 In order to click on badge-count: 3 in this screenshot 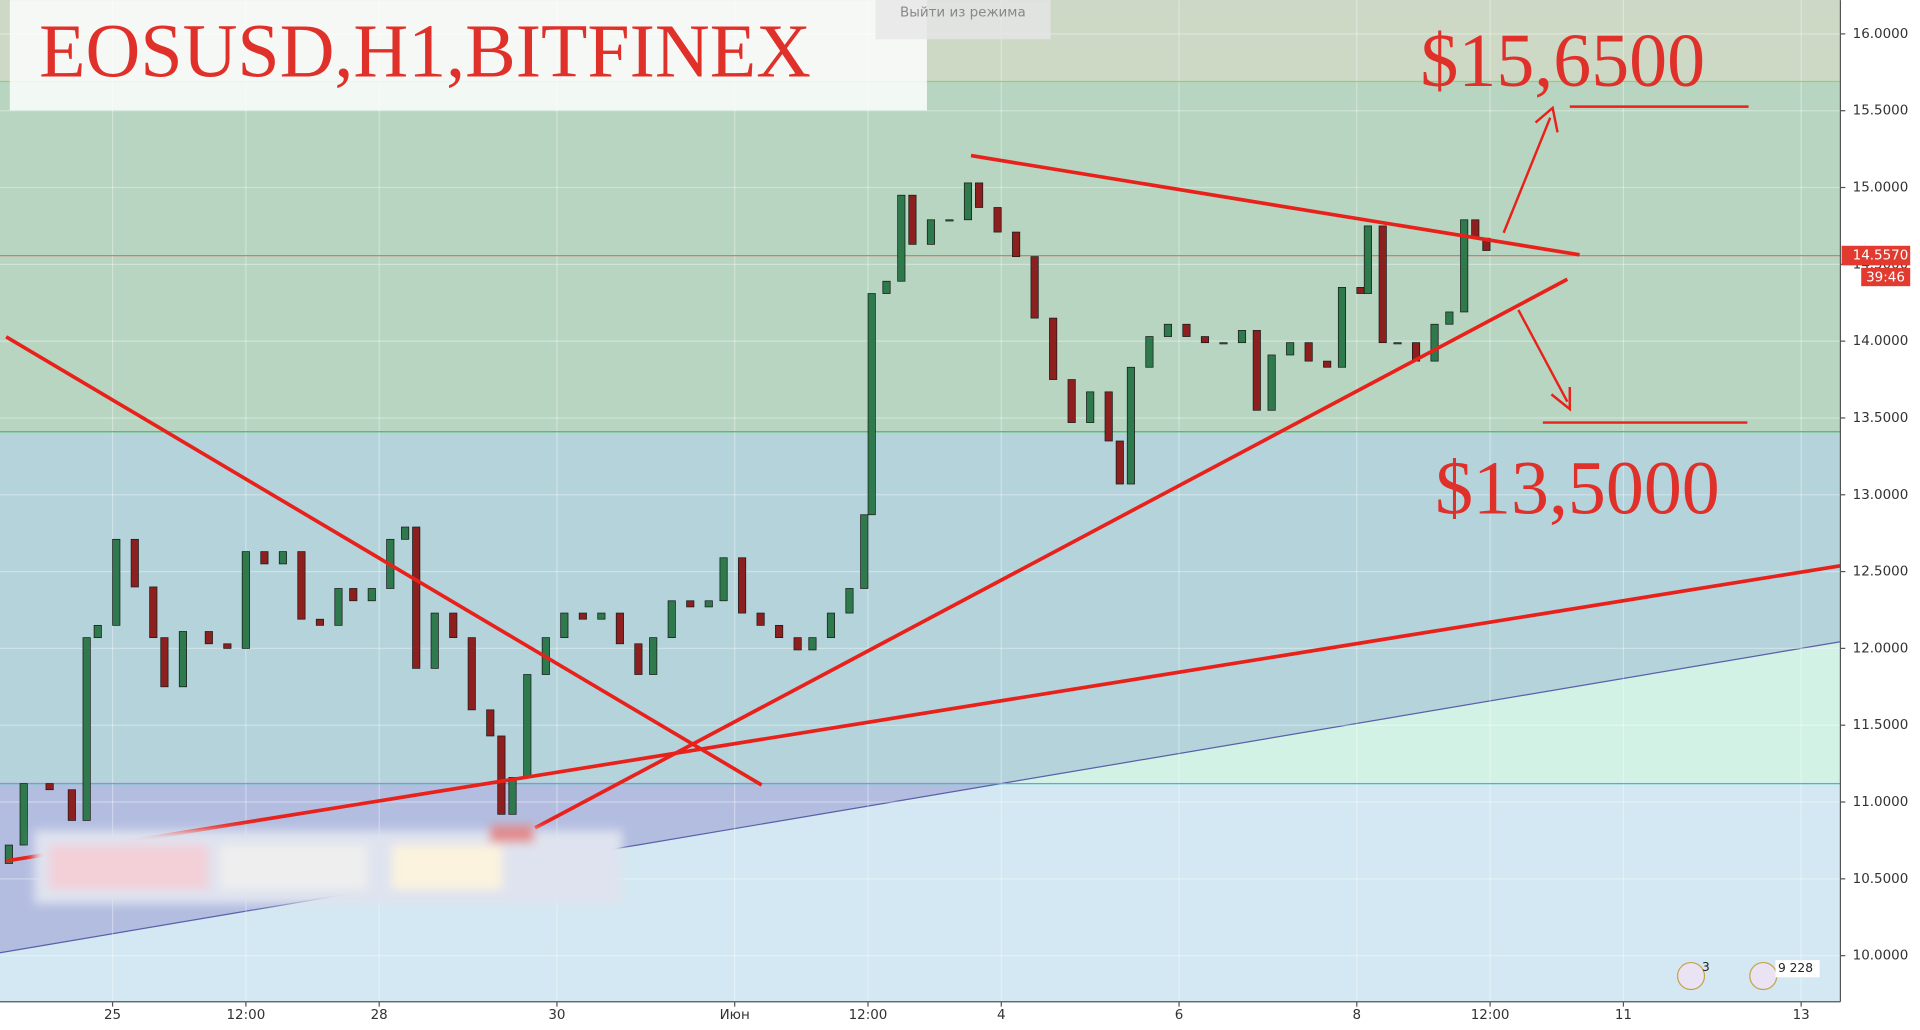, I will do `click(1706, 967)`.